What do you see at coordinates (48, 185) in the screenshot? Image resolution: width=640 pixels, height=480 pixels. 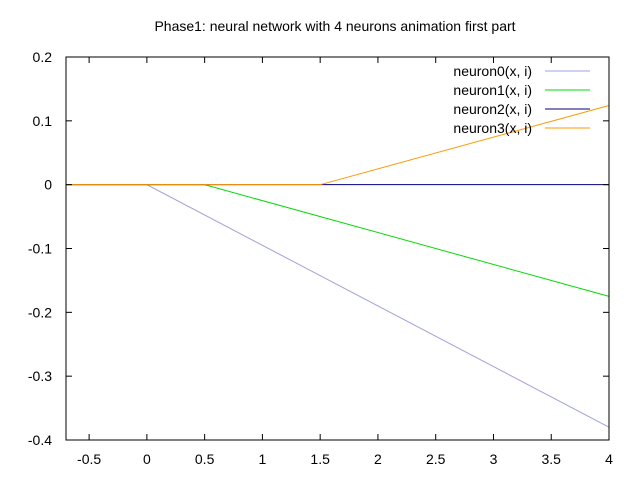 I see `y-tick-label: 0` at bounding box center [48, 185].